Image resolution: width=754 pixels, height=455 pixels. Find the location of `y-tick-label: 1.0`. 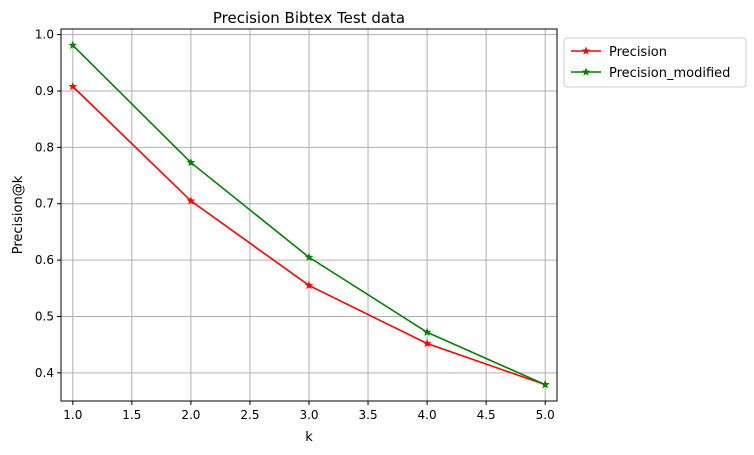

y-tick-label: 1.0 is located at coordinates (44, 35).